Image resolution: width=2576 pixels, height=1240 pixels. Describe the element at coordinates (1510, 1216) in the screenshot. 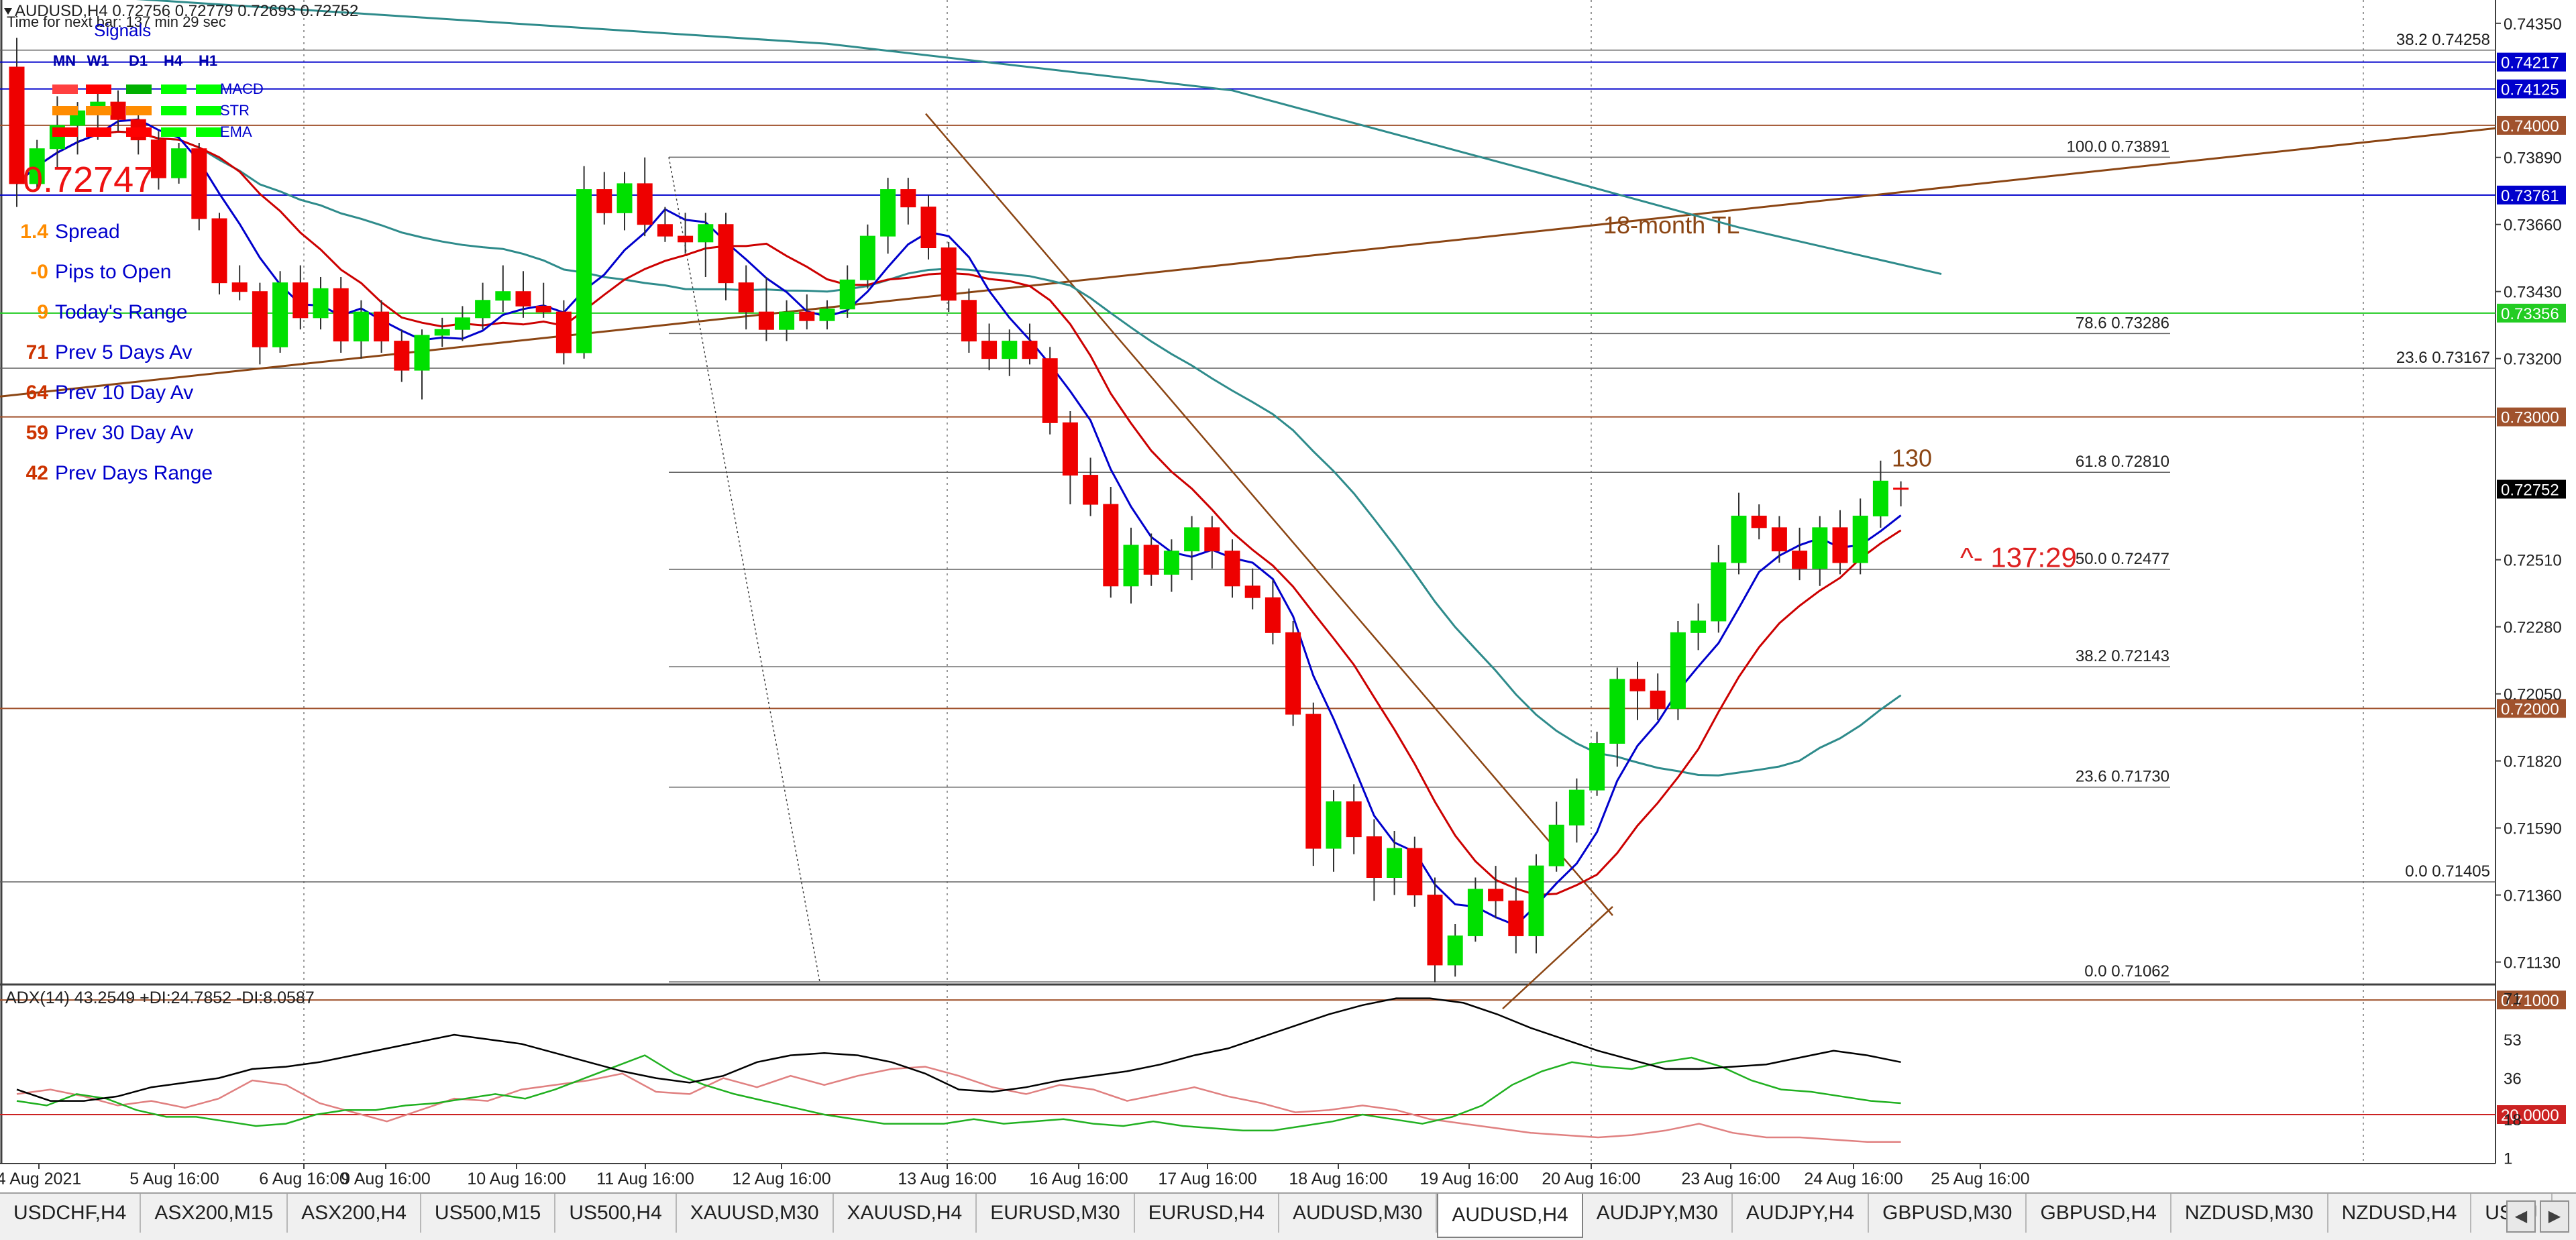

I see `chart-tab: AUDUSD,H4` at that location.